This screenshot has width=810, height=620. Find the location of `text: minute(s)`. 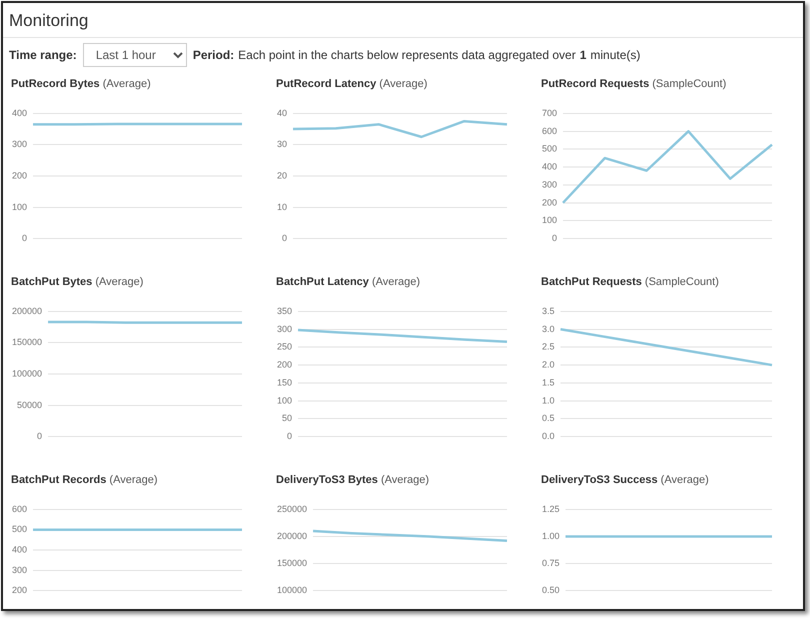

text: minute(s) is located at coordinates (615, 55).